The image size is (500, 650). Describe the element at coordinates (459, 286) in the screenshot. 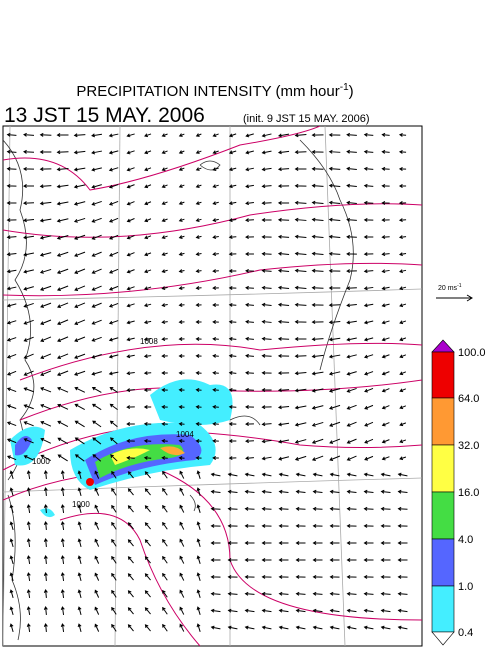

I see `scale-vector-superscript: -1` at that location.